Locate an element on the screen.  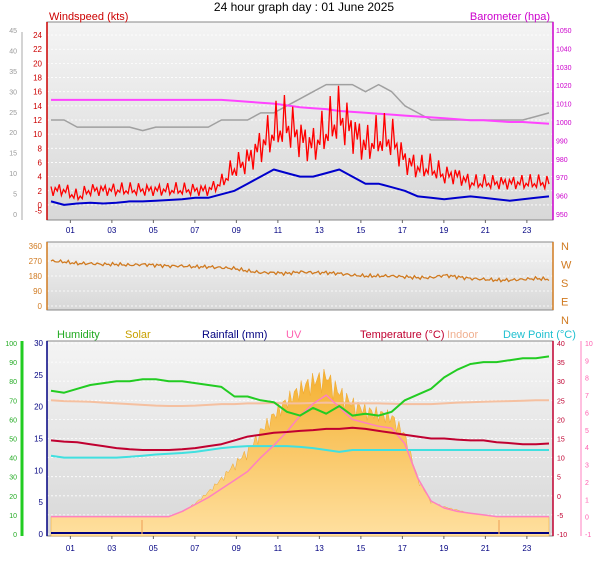
humidity-tick-label: 90 is located at coordinates (13, 363).